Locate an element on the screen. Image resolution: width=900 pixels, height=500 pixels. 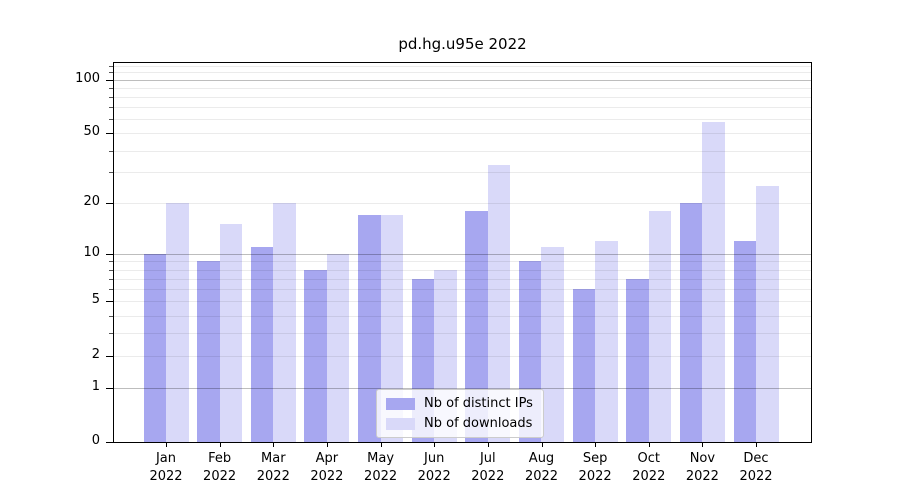
x-tick-label-jan-2022: Jan 2022 is located at coordinates (166, 467).